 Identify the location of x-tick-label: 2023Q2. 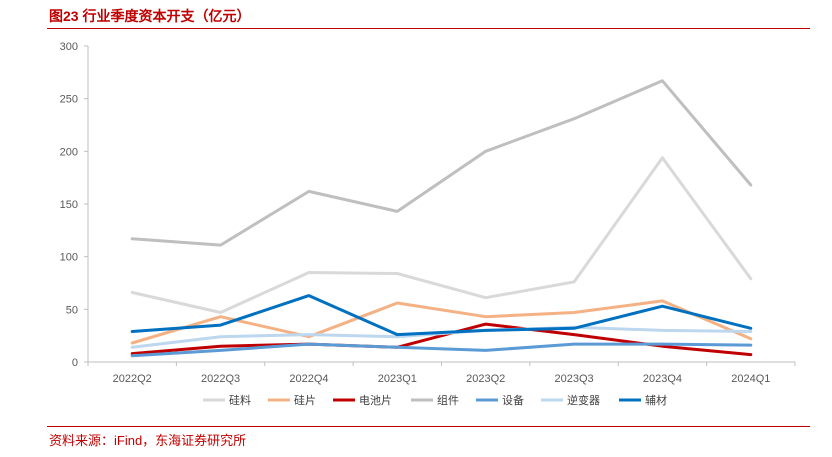
(485, 379).